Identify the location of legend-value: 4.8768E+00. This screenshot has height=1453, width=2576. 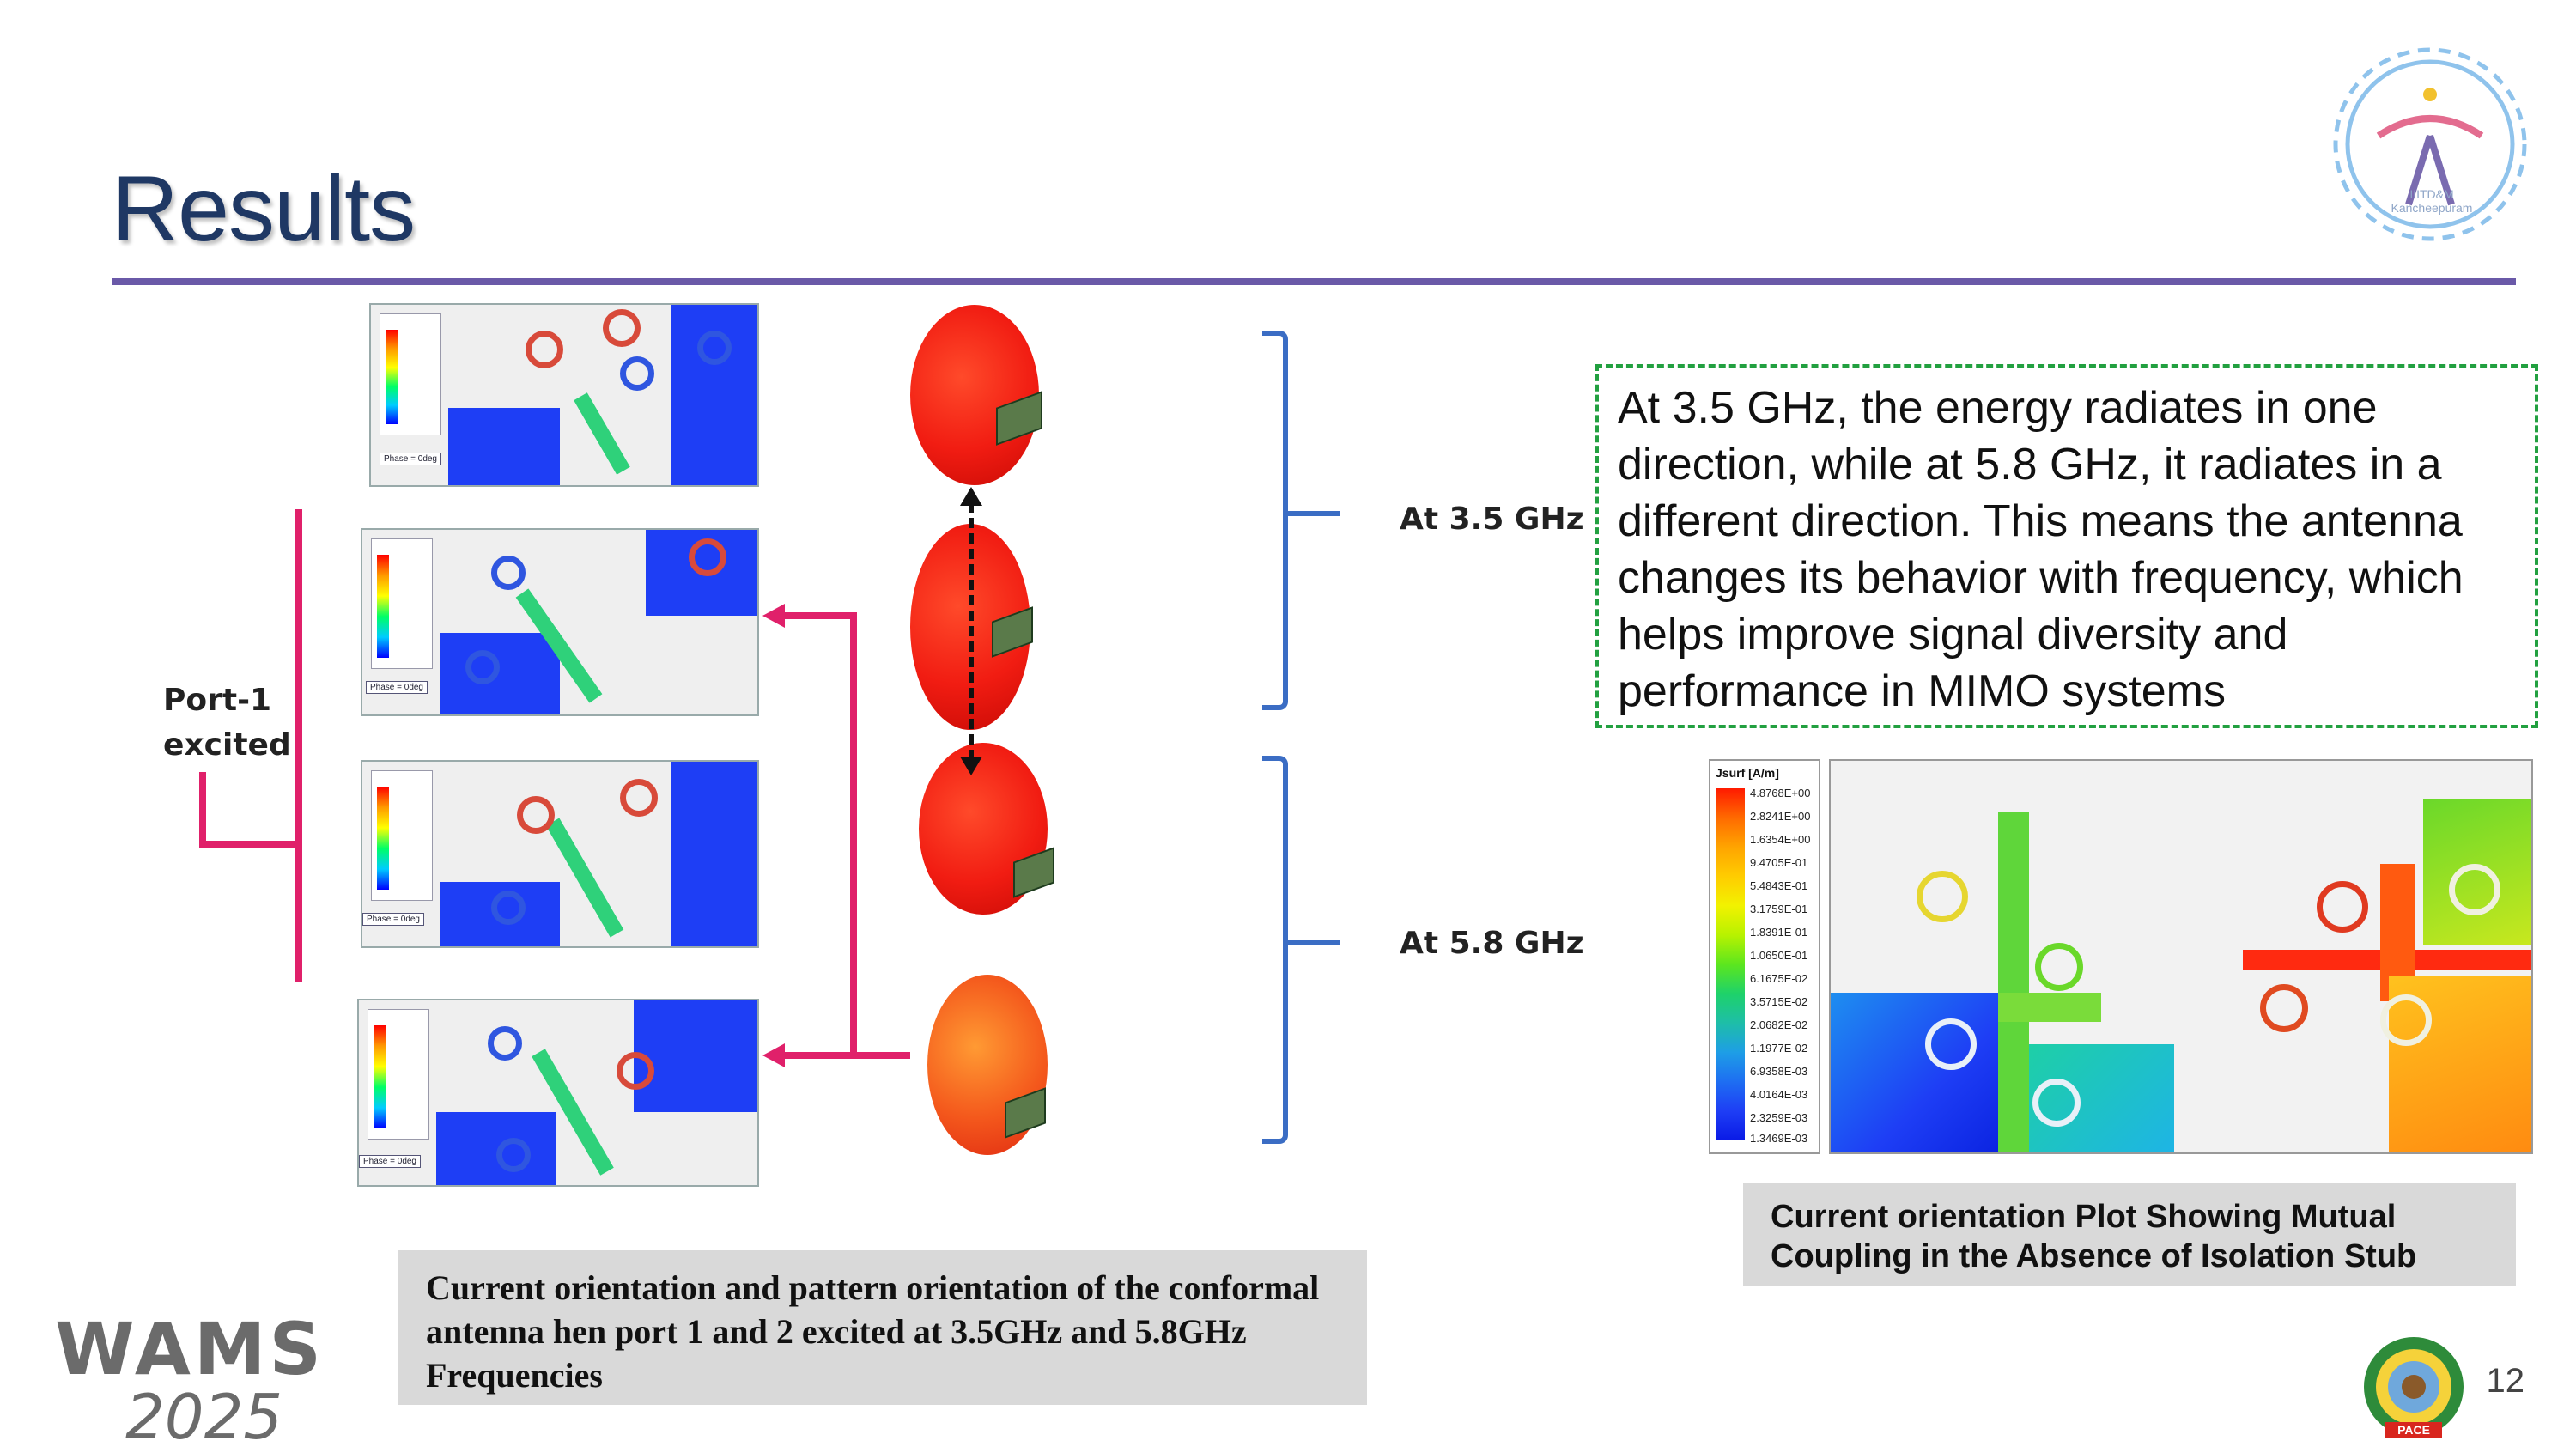
(1780, 793).